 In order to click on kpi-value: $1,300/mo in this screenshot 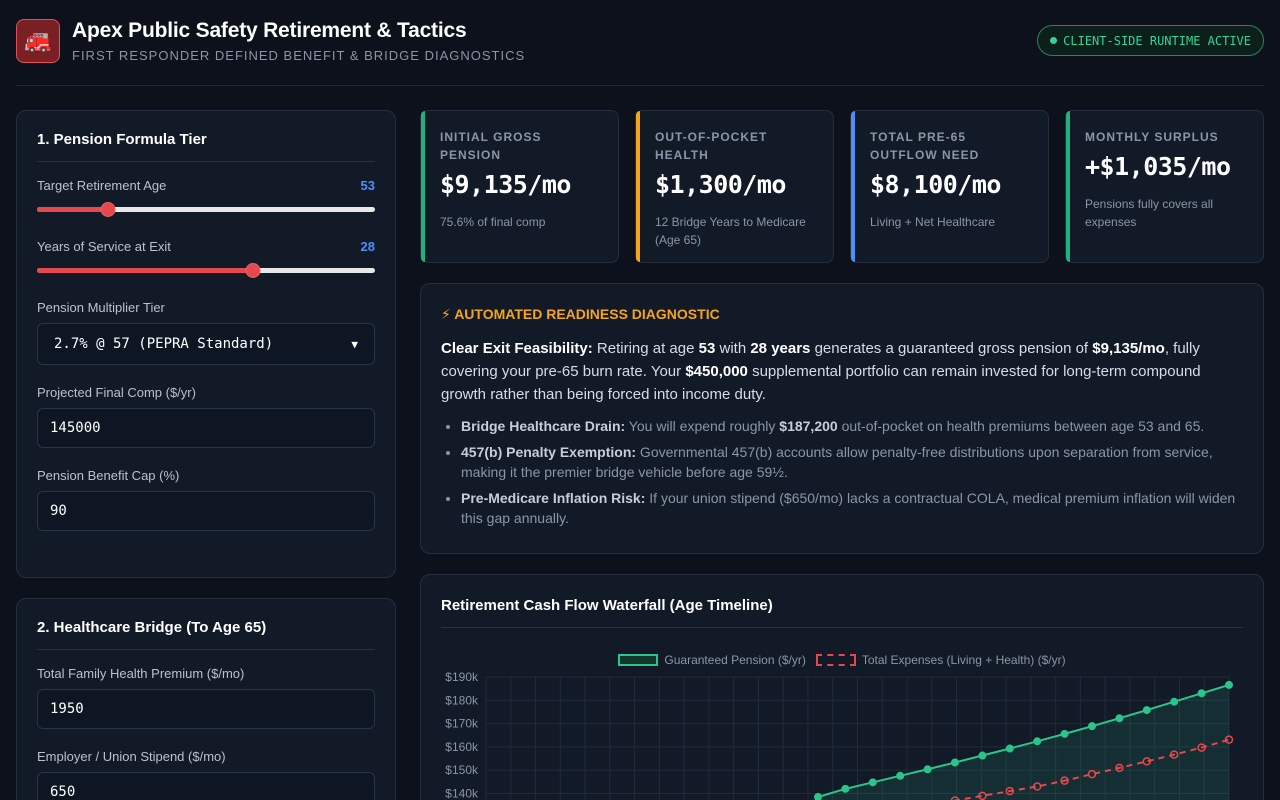, I will do `click(720, 184)`.